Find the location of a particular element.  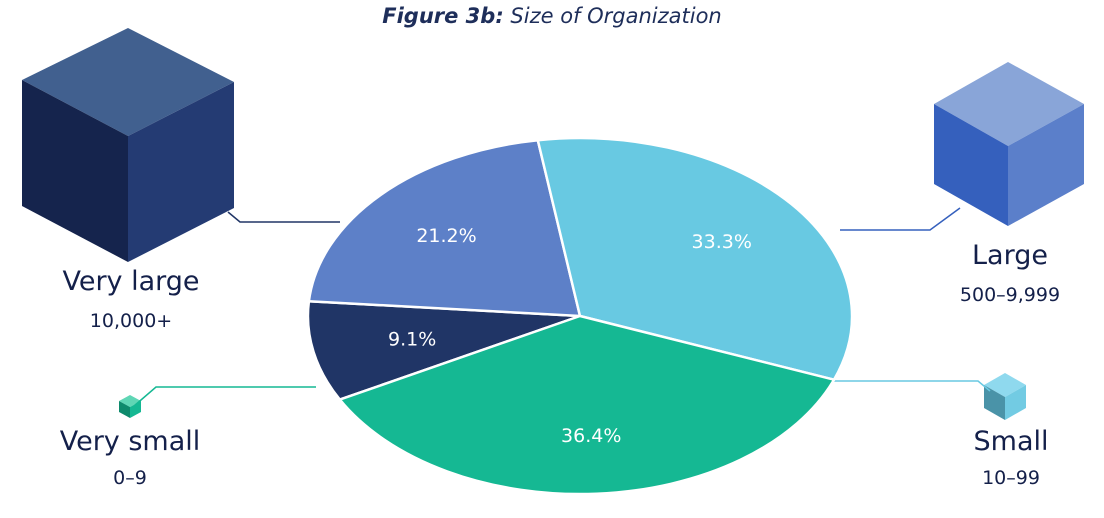

very-large-range: 10,000+ is located at coordinates (131, 321).